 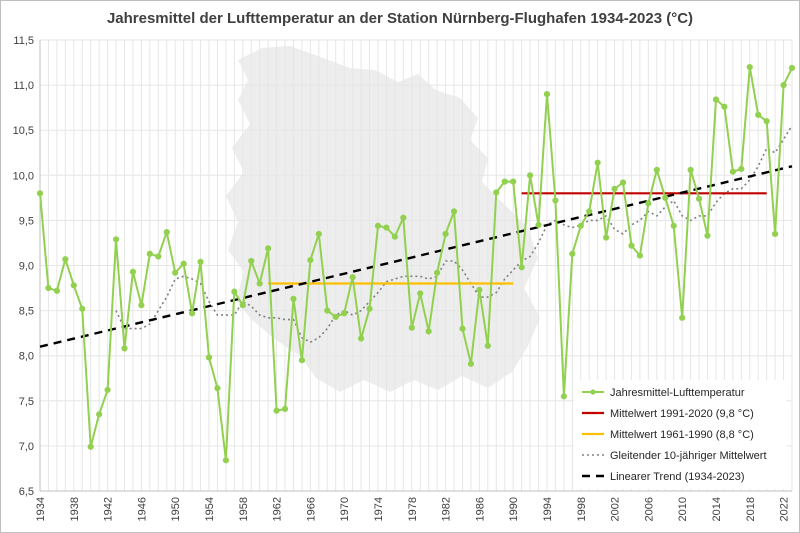 What do you see at coordinates (785, 509) in the screenshot?
I see `x-tick-label: 2022` at bounding box center [785, 509].